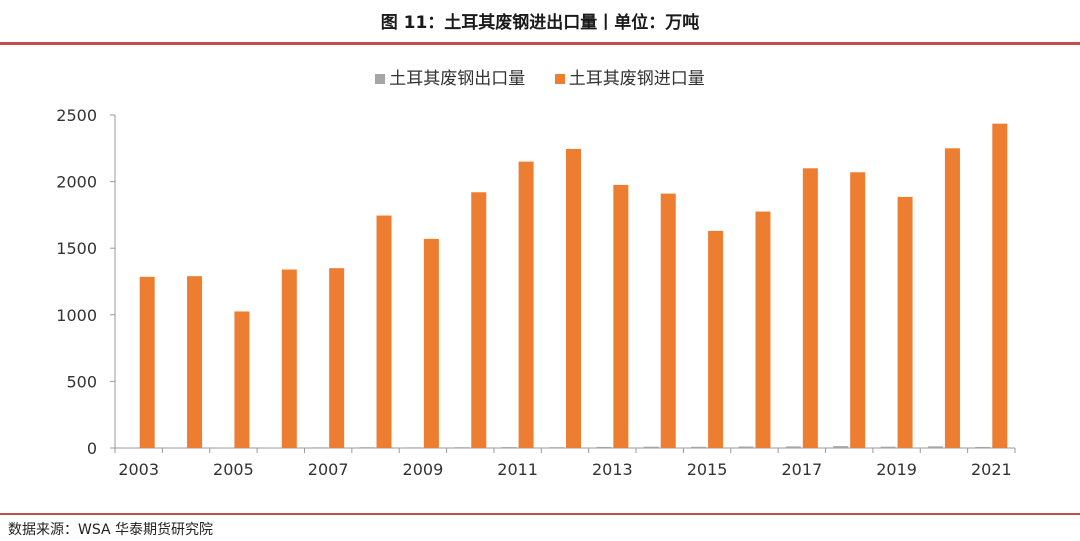 The height and width of the screenshot is (541, 1080). What do you see at coordinates (76, 182) in the screenshot?
I see `y-tick-label: 2000` at bounding box center [76, 182].